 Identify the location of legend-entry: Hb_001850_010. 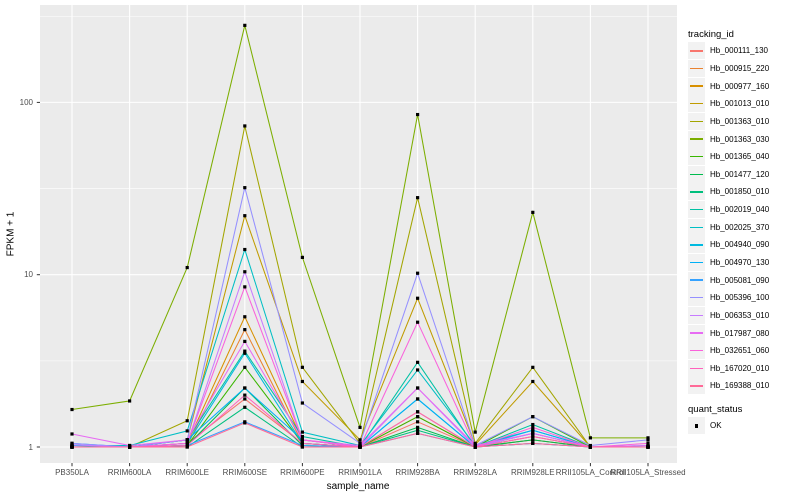
(743, 192).